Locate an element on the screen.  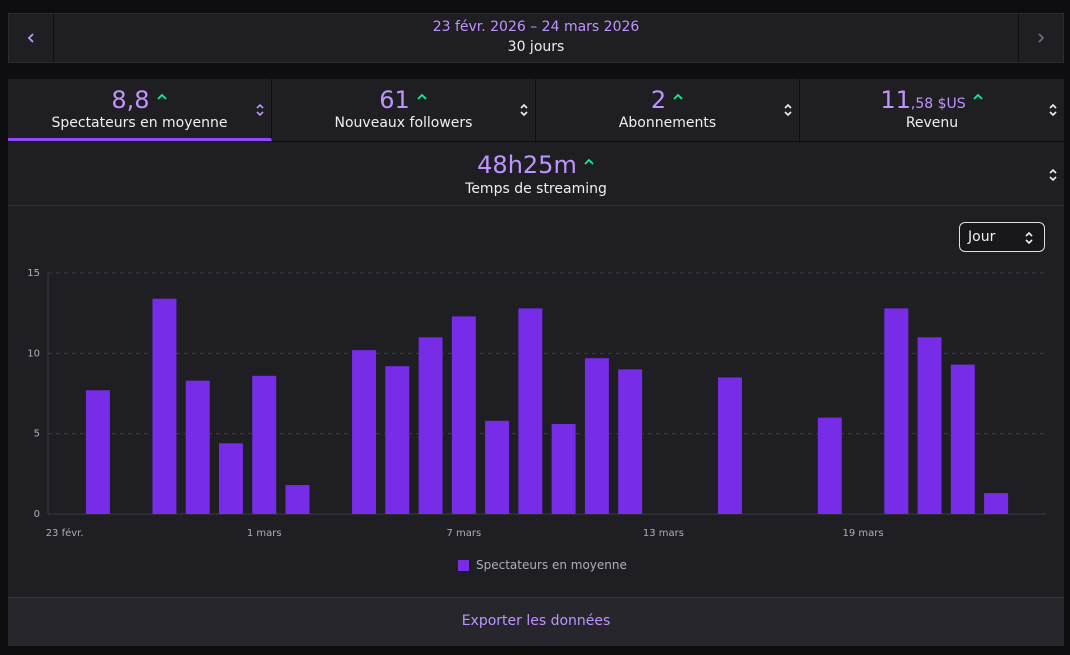
bar-21-mars is located at coordinates (929, 425).